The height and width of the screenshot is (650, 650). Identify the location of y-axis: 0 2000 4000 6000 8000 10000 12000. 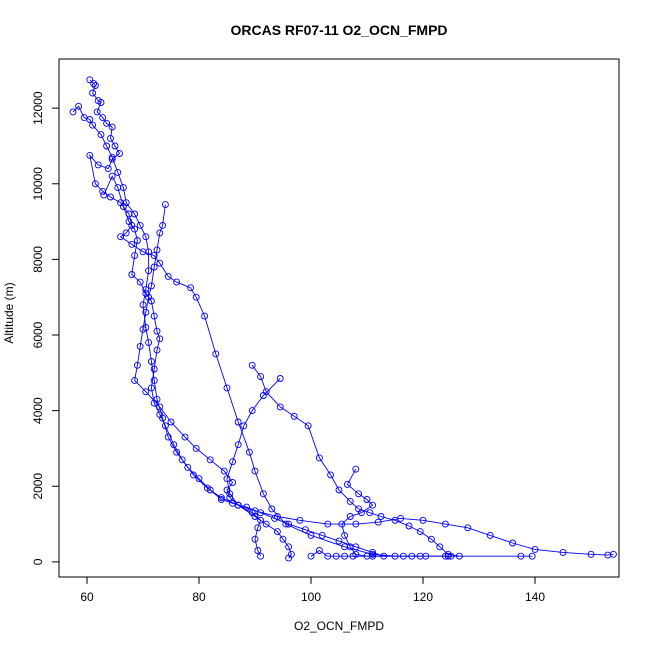
(45, 328).